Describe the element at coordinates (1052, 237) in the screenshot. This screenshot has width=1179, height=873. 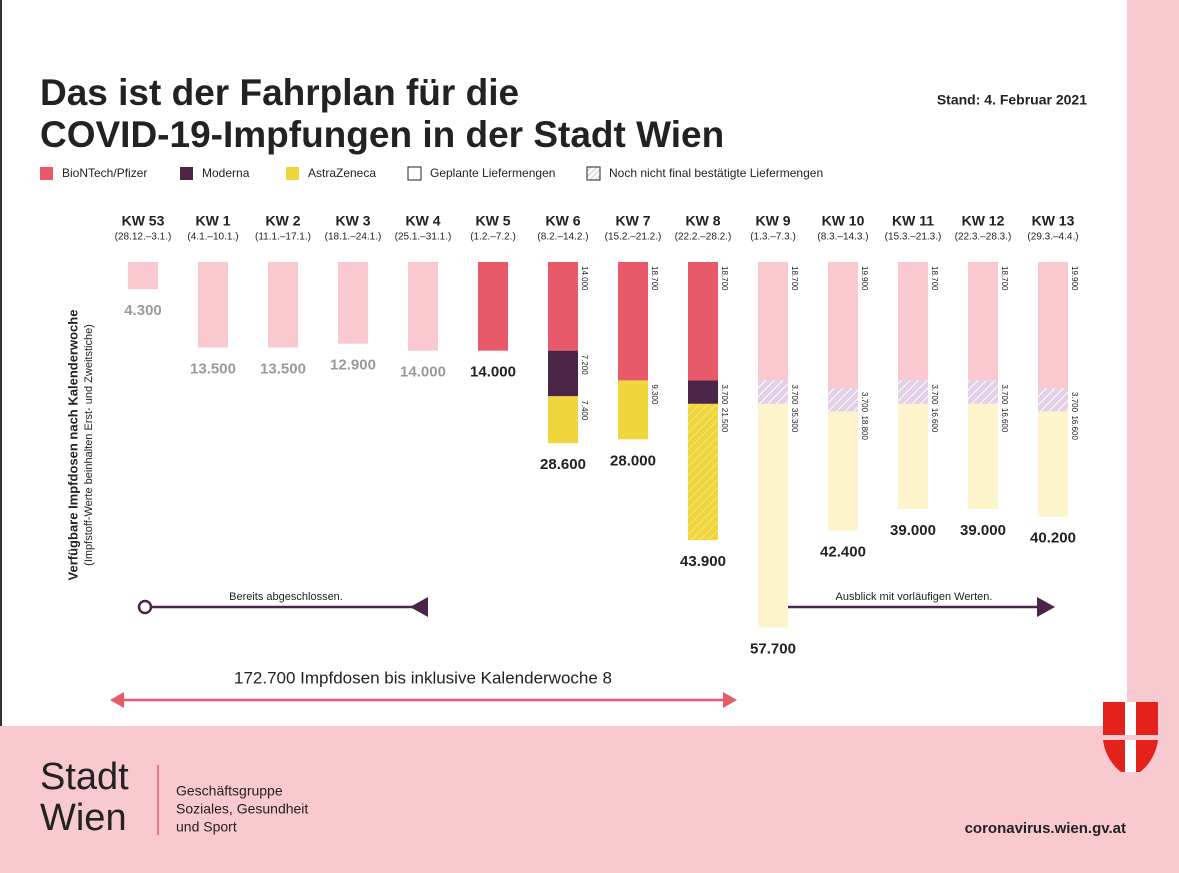
I see `category-date: (29.3.–4.4.)` at that location.